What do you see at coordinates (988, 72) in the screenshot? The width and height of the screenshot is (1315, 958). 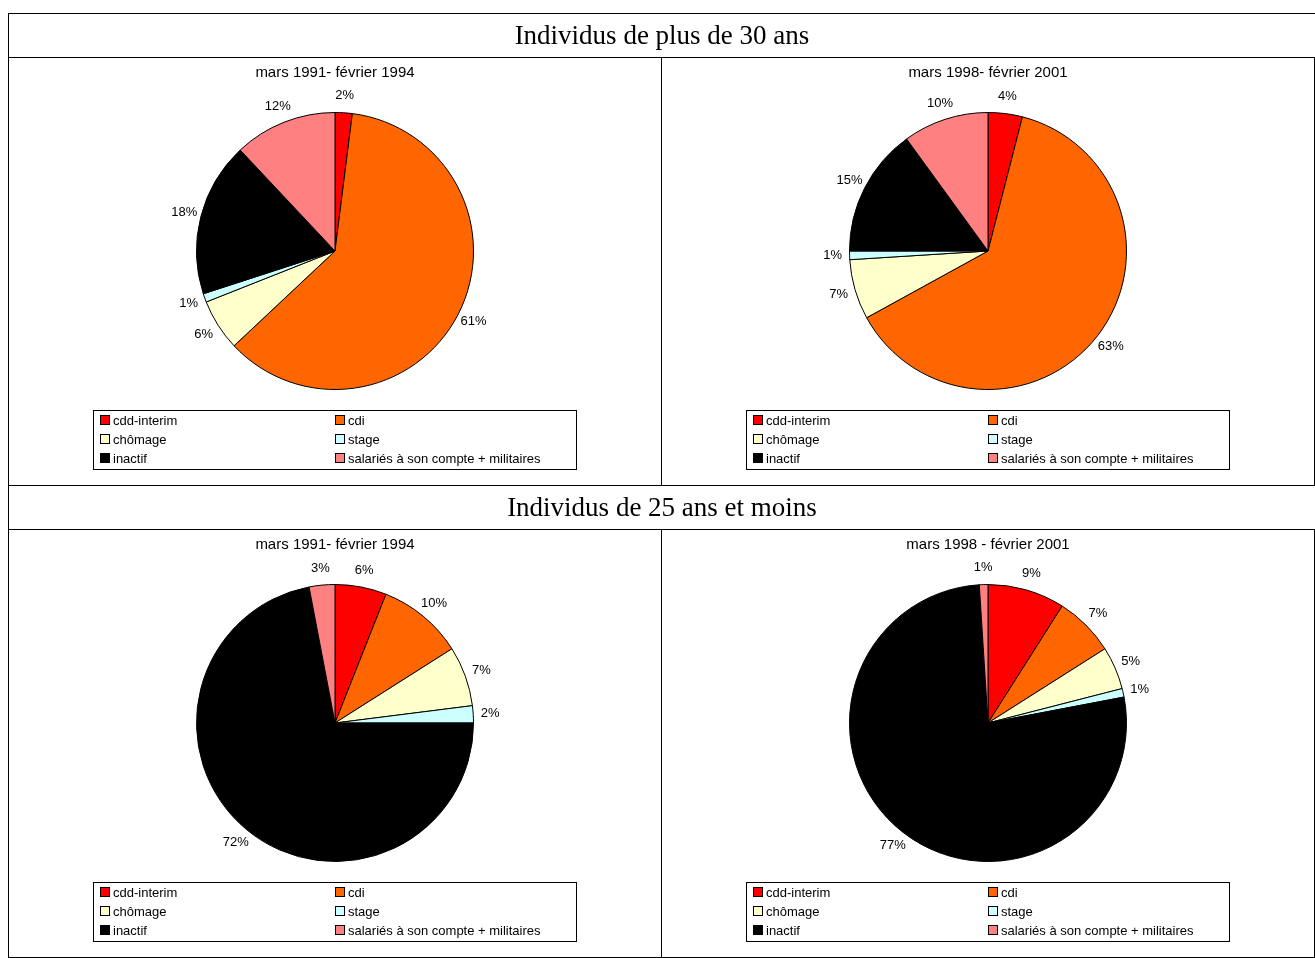 I see `chart-subtitle: mars 1998- février 2001` at bounding box center [988, 72].